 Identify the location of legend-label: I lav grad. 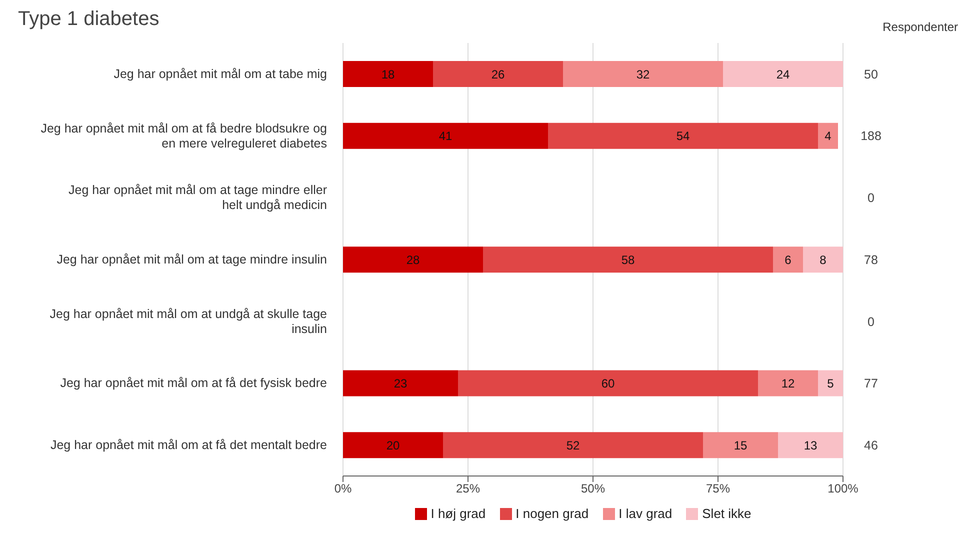
(645, 513).